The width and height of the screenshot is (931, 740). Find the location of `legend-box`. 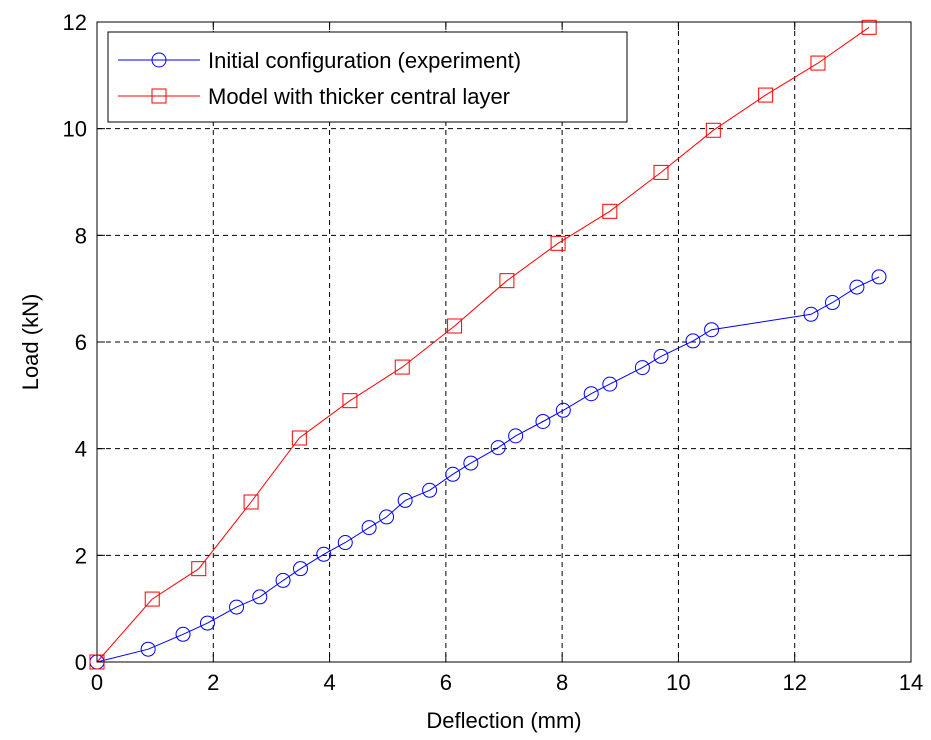

legend-box is located at coordinates (367, 77).